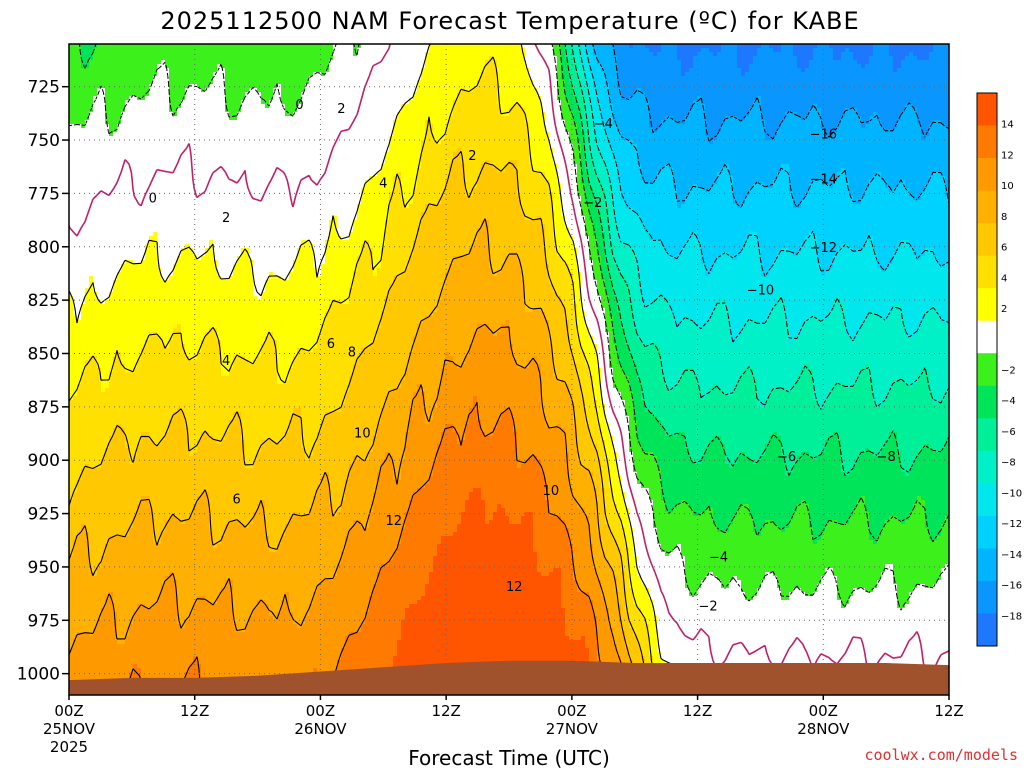 The image size is (1024, 768). I want to click on x-tick-label: 2025, so click(69, 747).